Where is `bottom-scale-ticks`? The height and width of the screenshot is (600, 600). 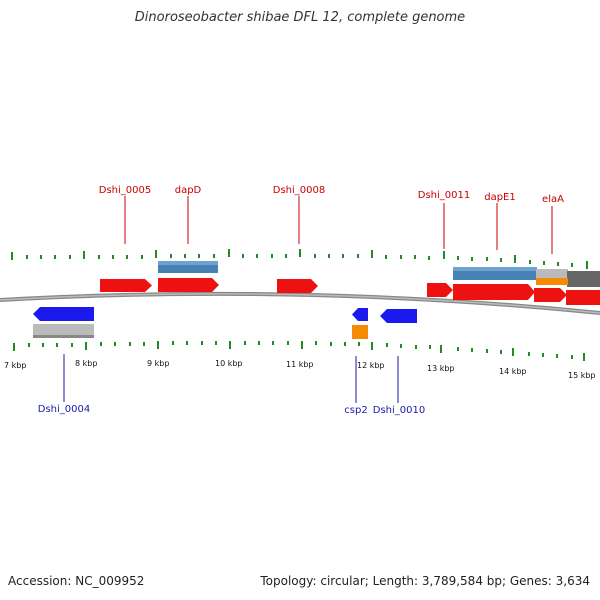 bottom-scale-ticks is located at coordinates (299, 351).